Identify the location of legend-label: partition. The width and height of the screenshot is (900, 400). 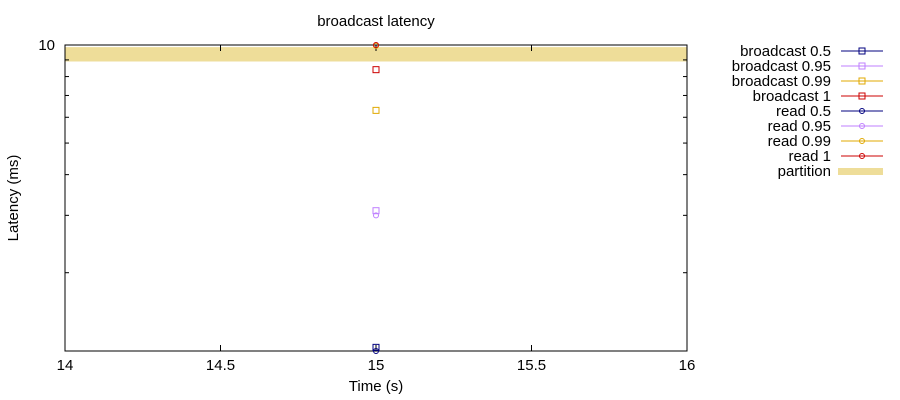
(804, 171).